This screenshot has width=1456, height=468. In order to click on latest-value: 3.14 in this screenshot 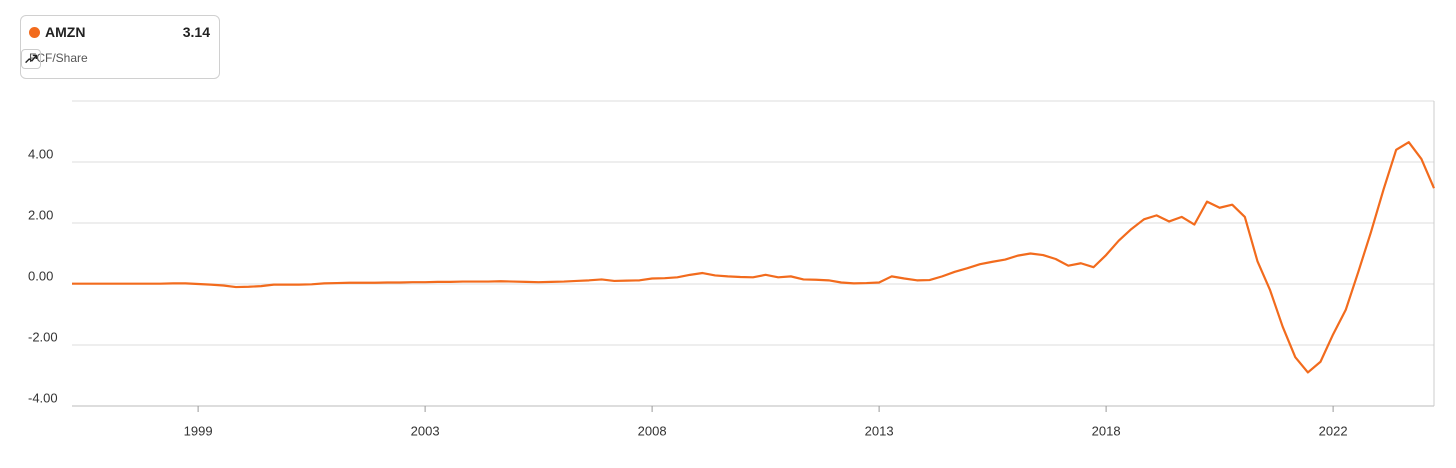, I will do `click(196, 32)`.